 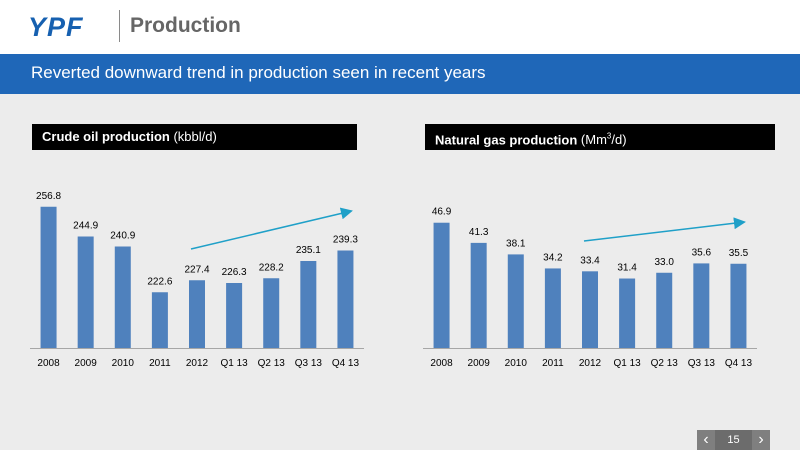 I want to click on crude-oil-tick-label: 2010, so click(x=123, y=363).